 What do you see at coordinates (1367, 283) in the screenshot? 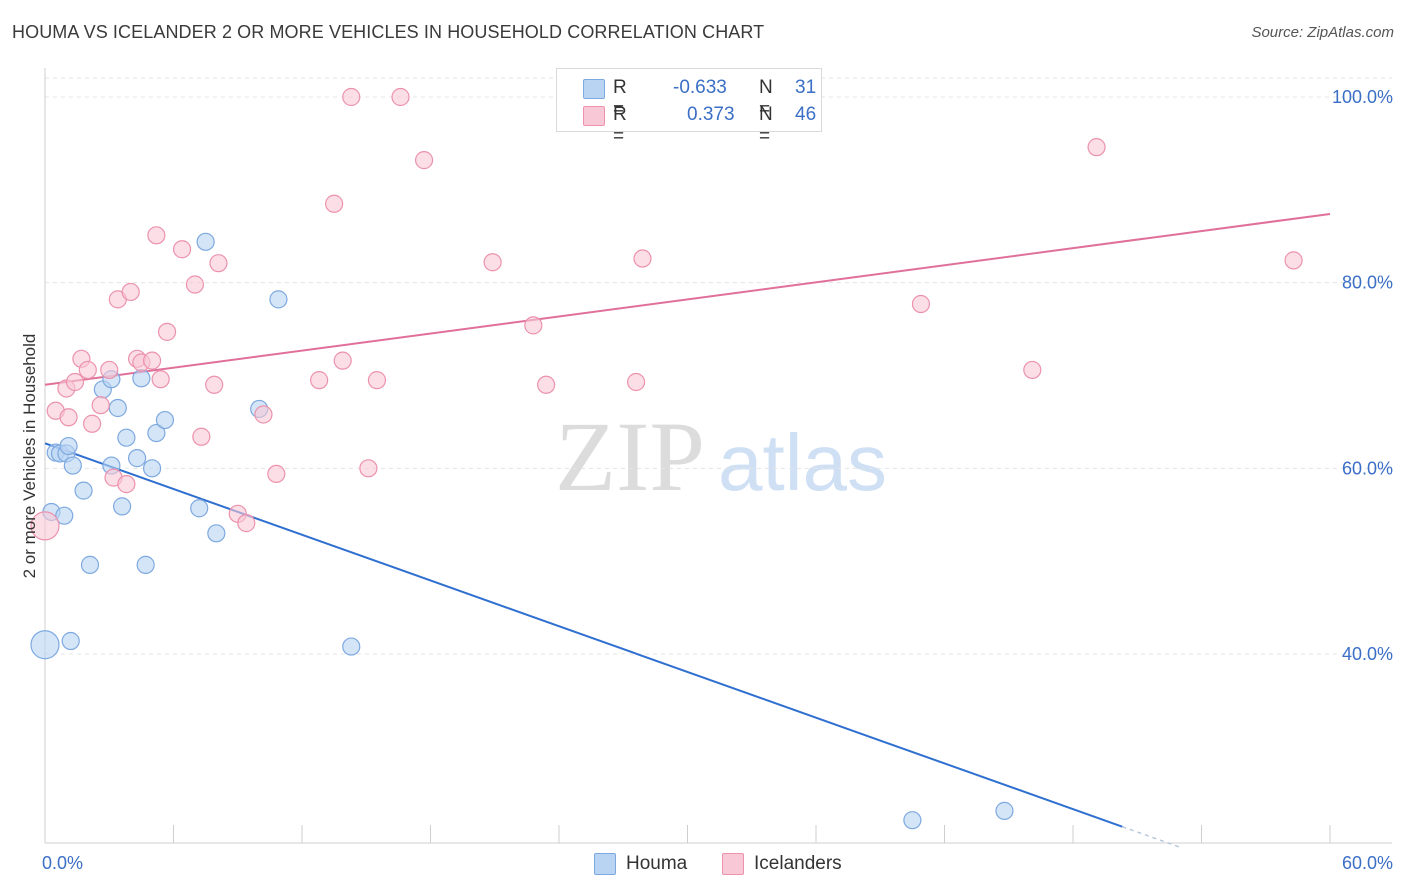
I see `y-tick-label: 80.0%` at bounding box center [1367, 283].